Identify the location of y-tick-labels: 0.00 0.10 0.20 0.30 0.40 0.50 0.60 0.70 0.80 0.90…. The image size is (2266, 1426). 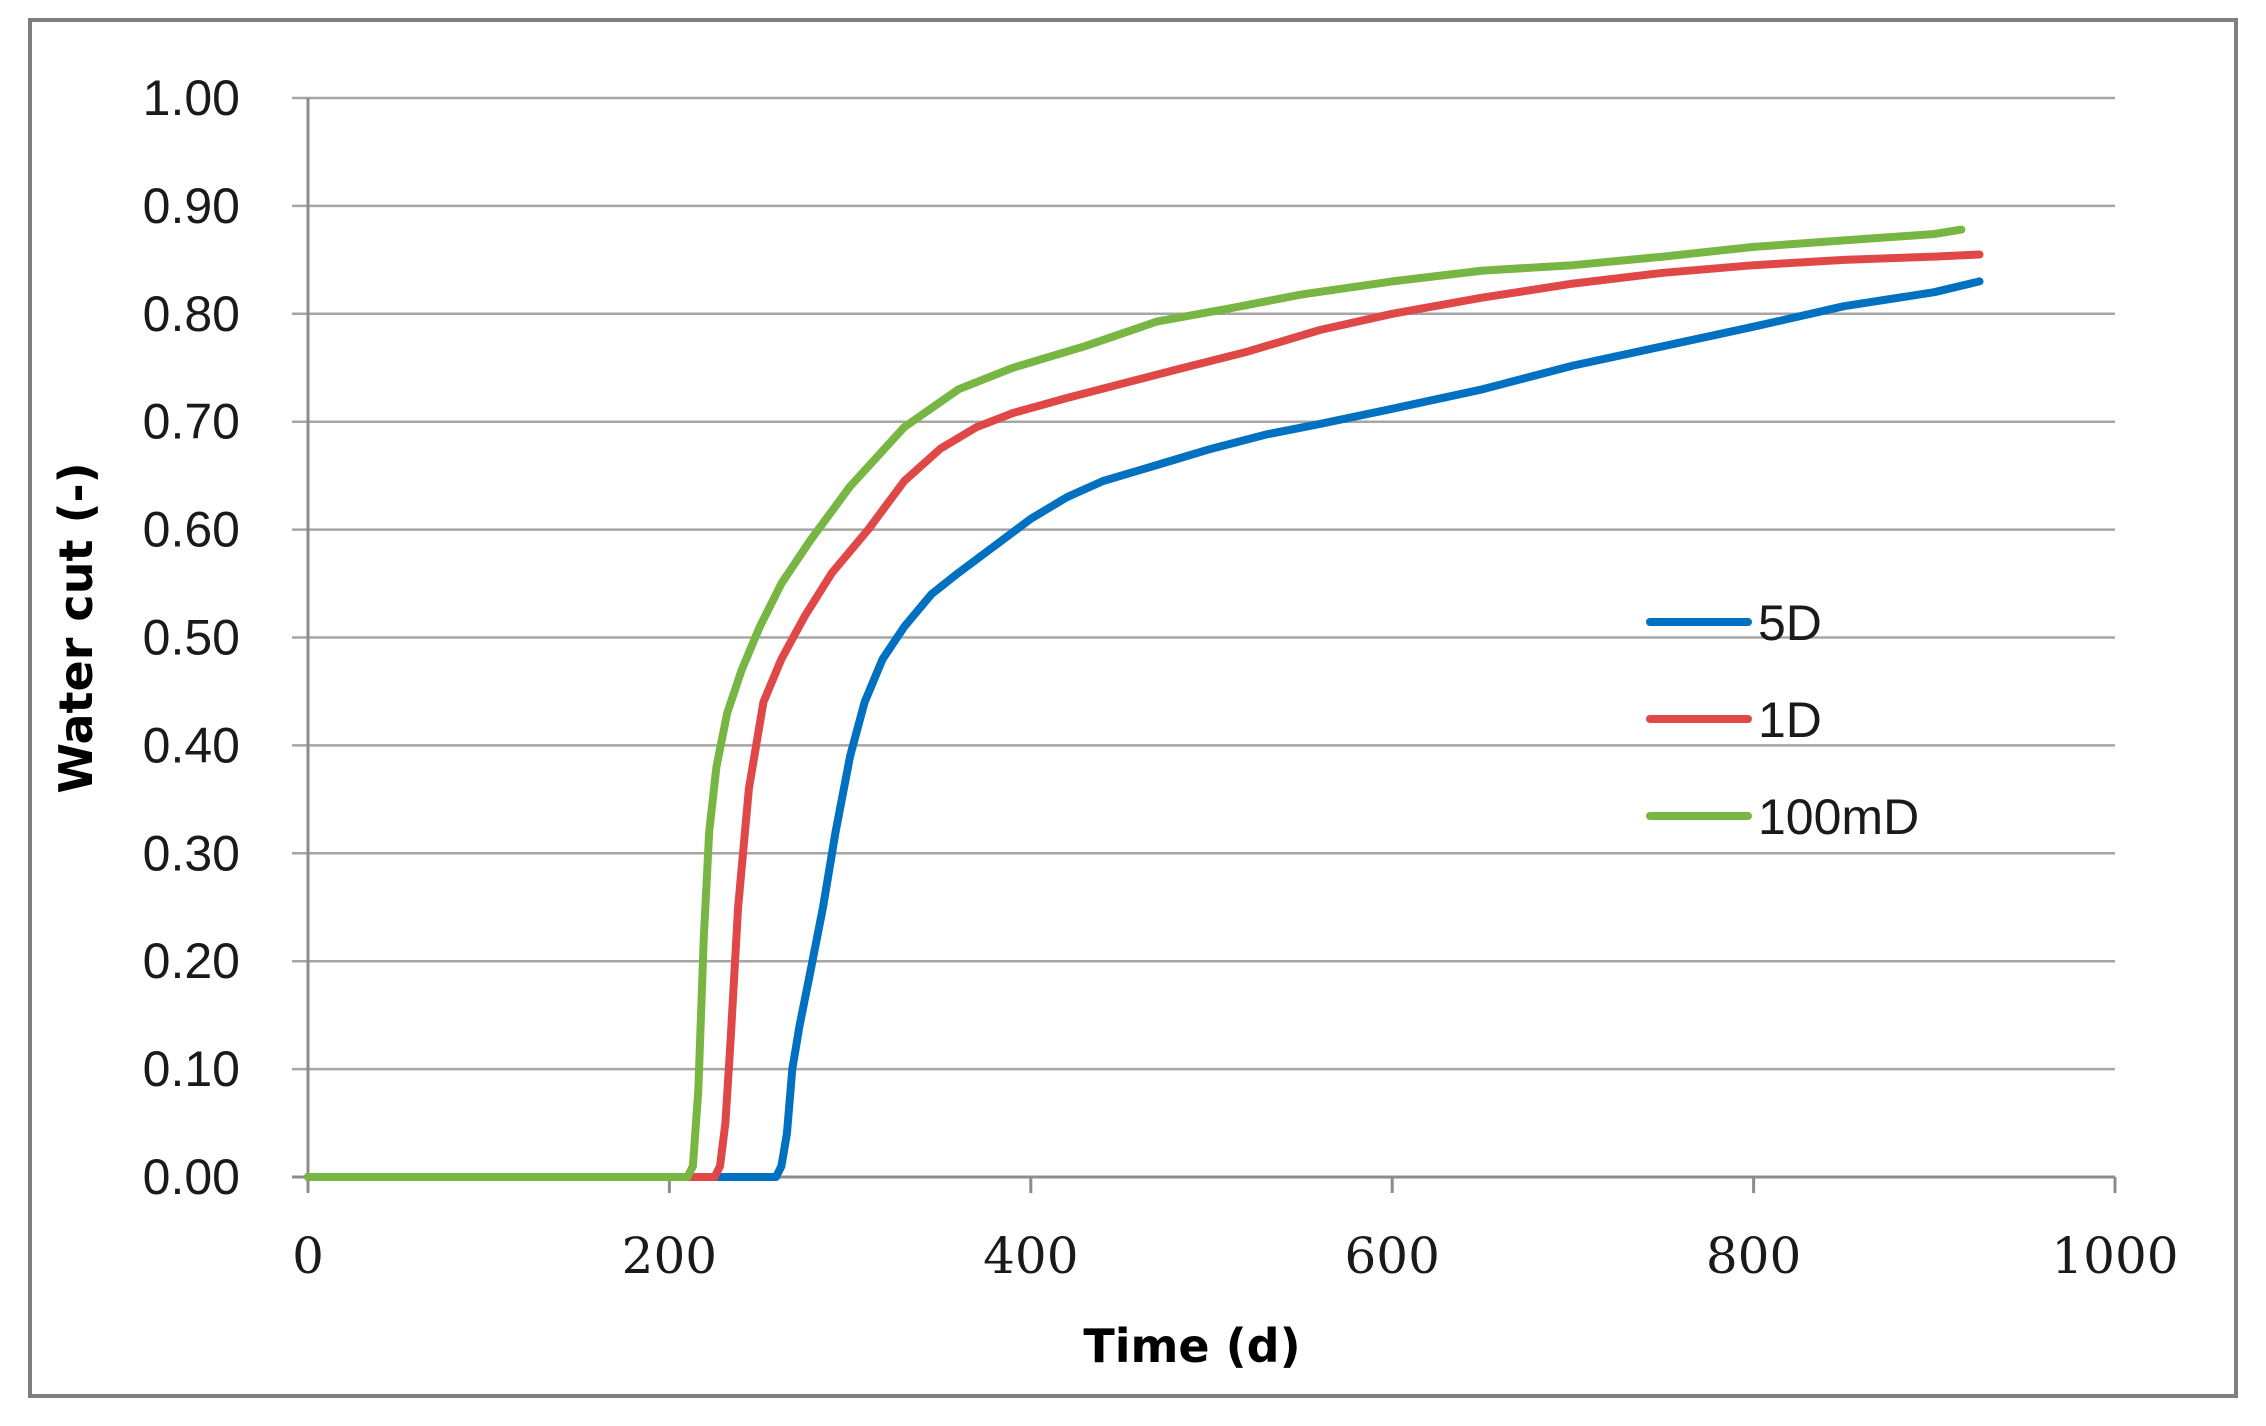
(191, 637).